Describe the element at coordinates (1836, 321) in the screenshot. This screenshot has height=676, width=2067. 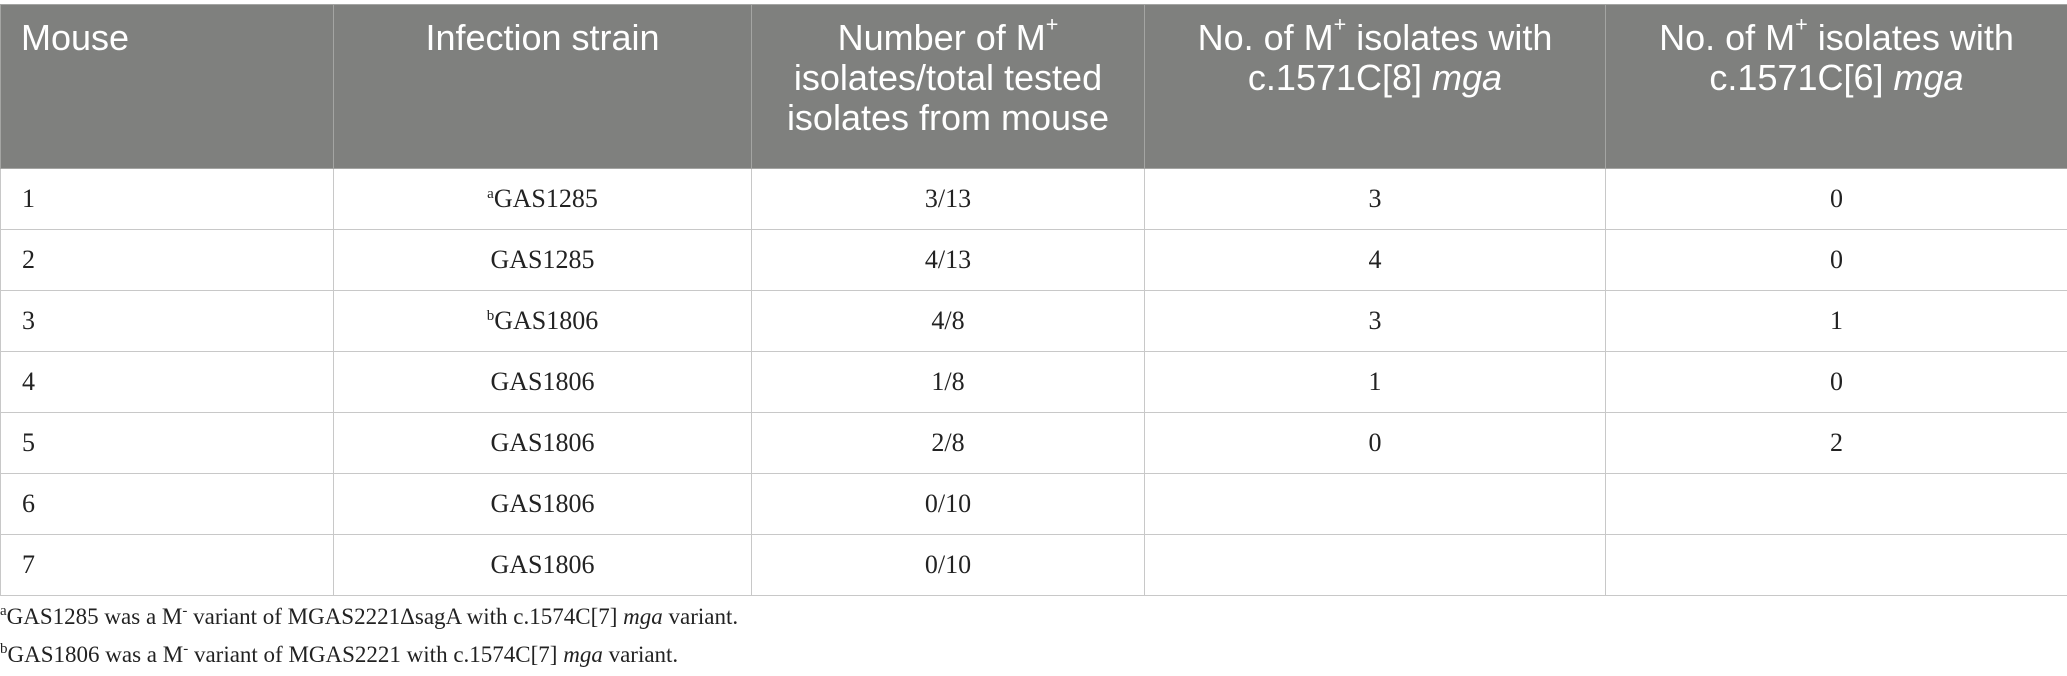
I see `cell-c6: 1` at that location.